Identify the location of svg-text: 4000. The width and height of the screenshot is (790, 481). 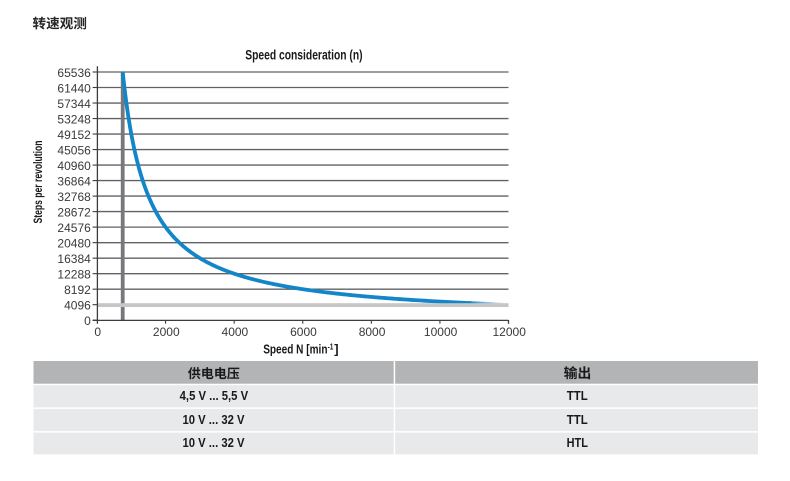
(235, 332).